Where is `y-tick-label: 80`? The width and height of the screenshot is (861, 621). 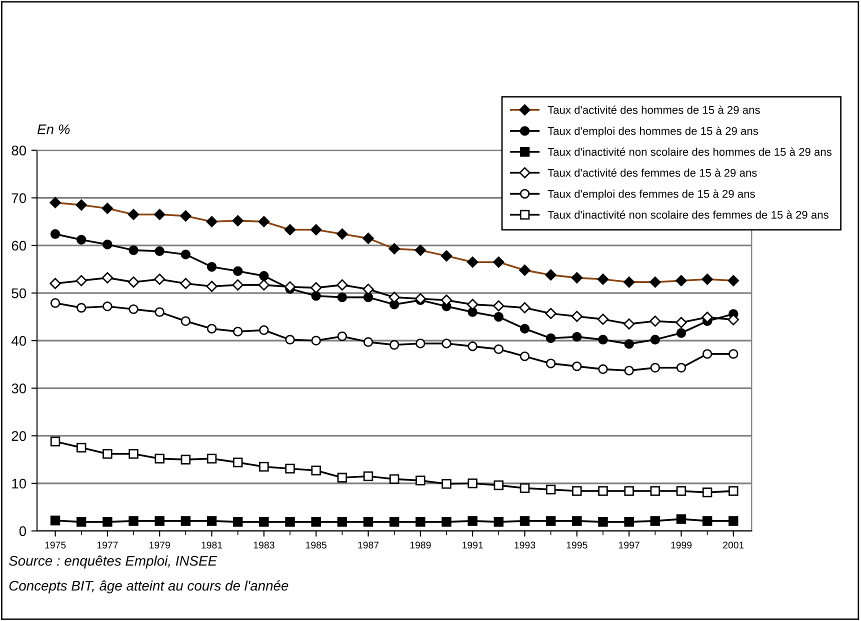
y-tick-label: 80 is located at coordinates (19, 151).